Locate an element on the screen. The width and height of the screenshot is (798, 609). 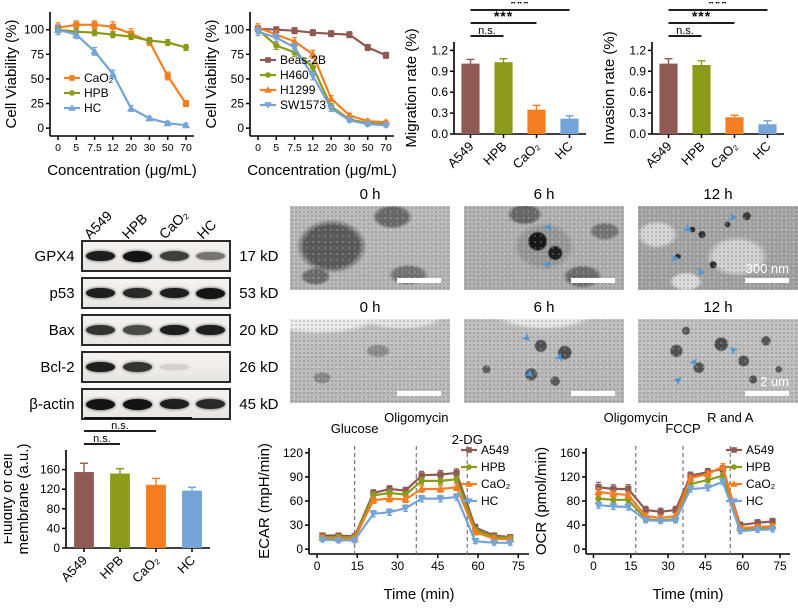
svg-text: CaO₂ is located at coordinates (145, 569).